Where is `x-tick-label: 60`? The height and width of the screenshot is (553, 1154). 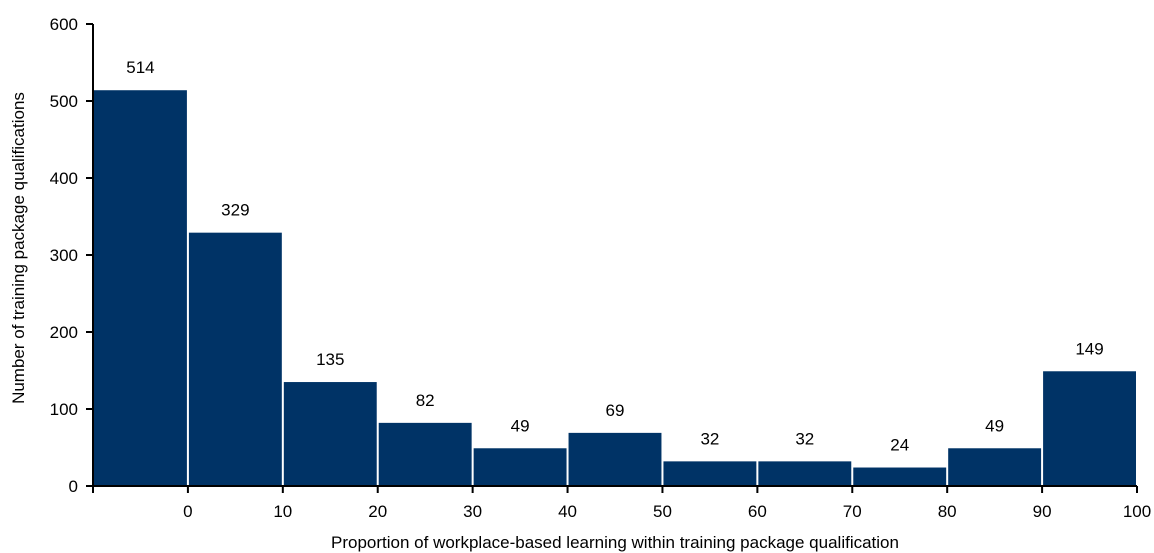
x-tick-label: 60 is located at coordinates (757, 511).